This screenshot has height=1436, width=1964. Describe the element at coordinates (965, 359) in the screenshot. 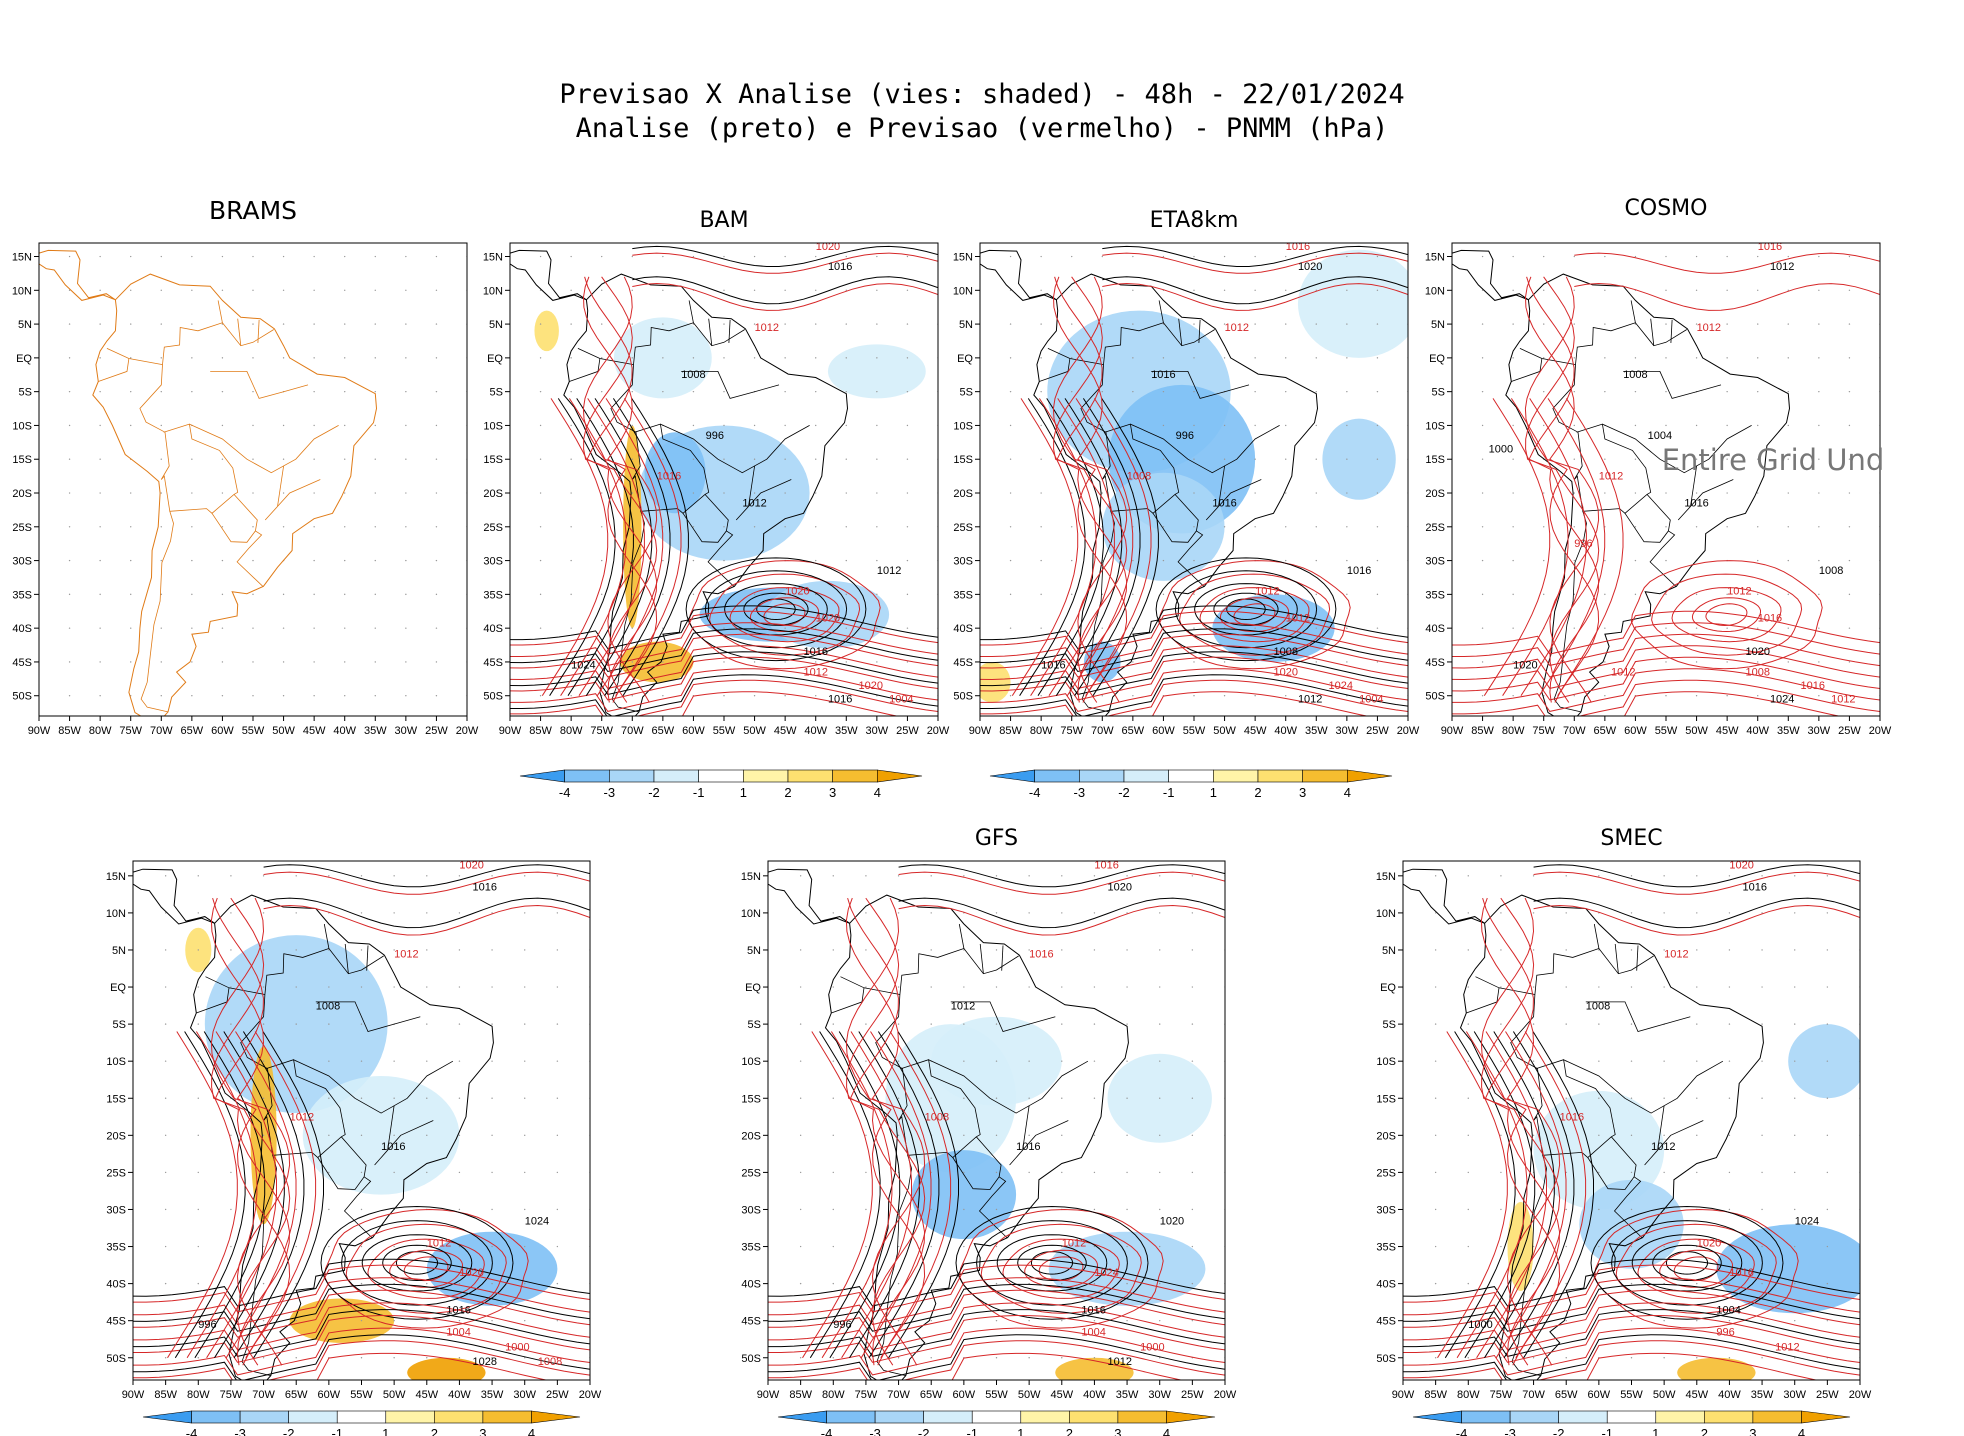

I see `lat-label: EQ` at that location.